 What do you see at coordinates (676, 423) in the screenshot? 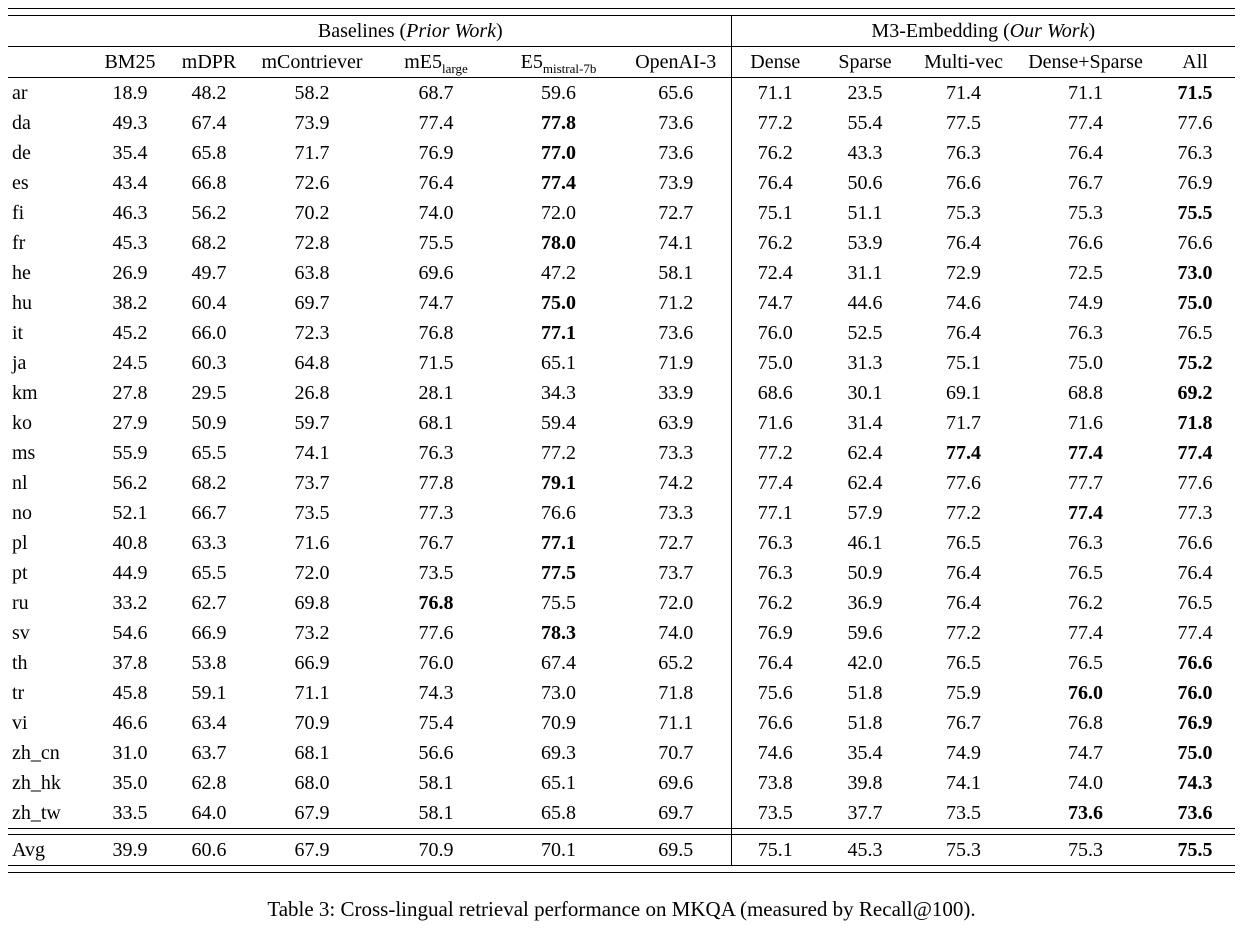
I see `score-cell: 63.9` at bounding box center [676, 423].